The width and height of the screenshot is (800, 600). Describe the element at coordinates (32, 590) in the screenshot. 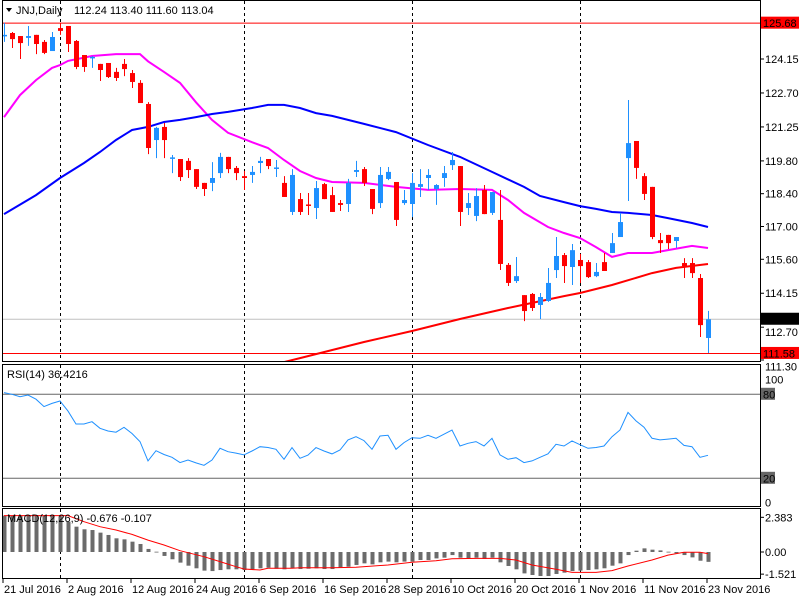

I see `date-tick-label: 21 Jul 2016` at that location.